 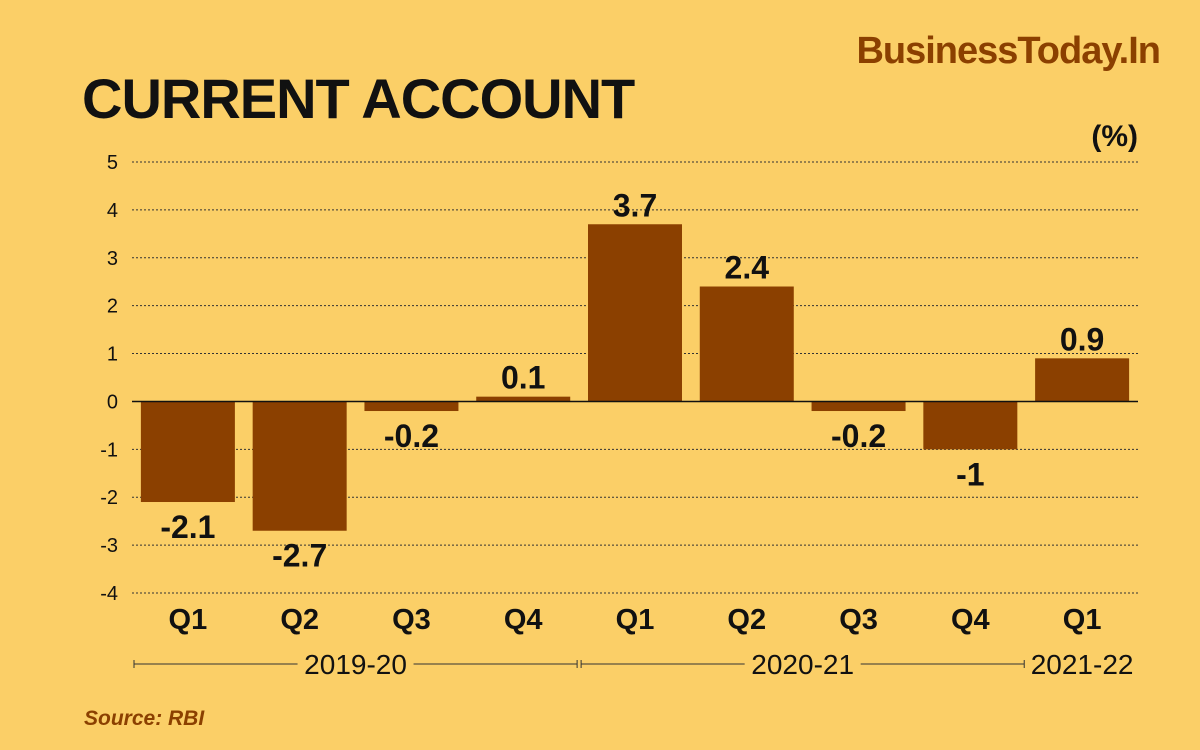 What do you see at coordinates (299, 556) in the screenshot?
I see `value-label: -2.7` at bounding box center [299, 556].